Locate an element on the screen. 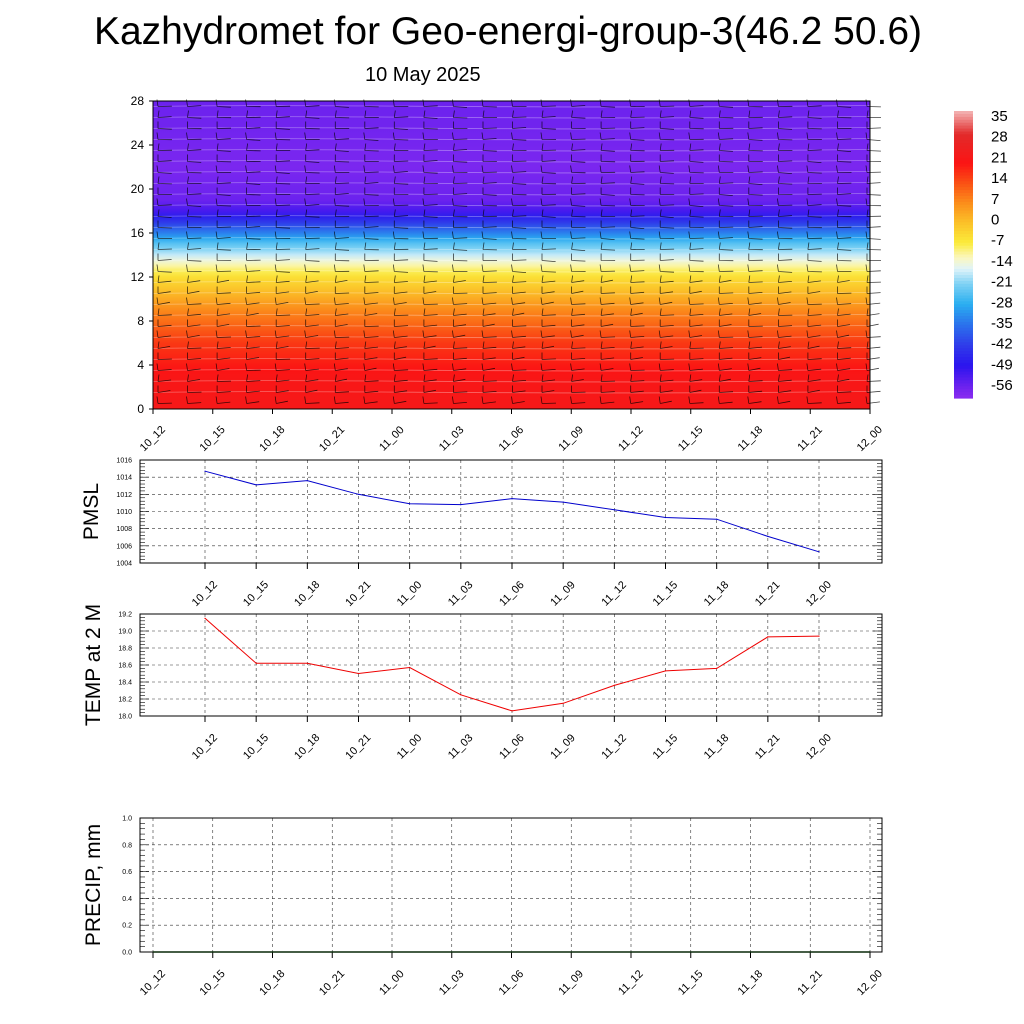 The height and width of the screenshot is (1024, 1024). pmsl-x-tick-label: 10_12 is located at coordinates (205, 594).